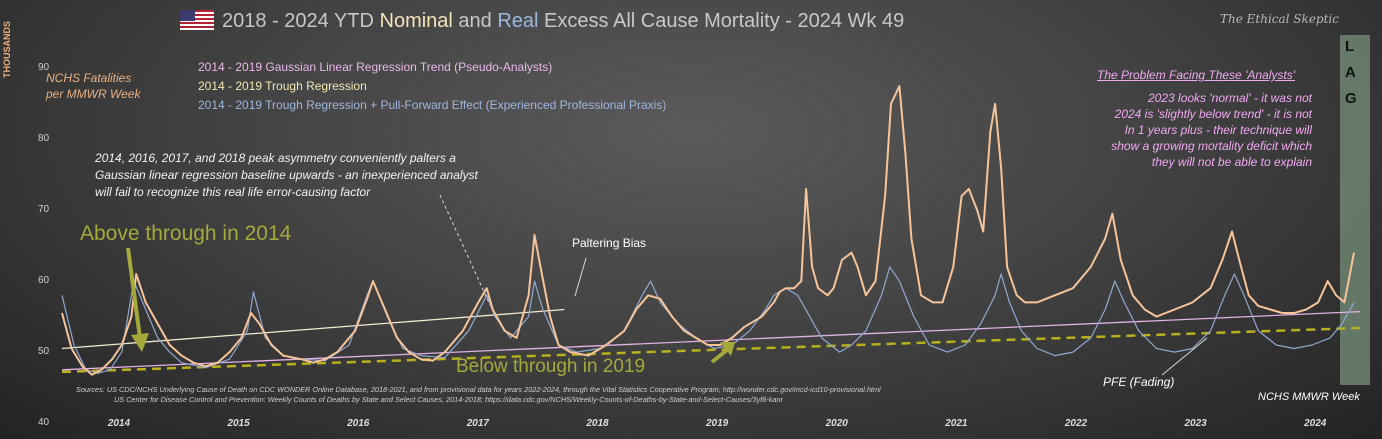 The width and height of the screenshot is (1382, 439). I want to click on pfe-fading-label: PFE (Fading), so click(1139, 382).